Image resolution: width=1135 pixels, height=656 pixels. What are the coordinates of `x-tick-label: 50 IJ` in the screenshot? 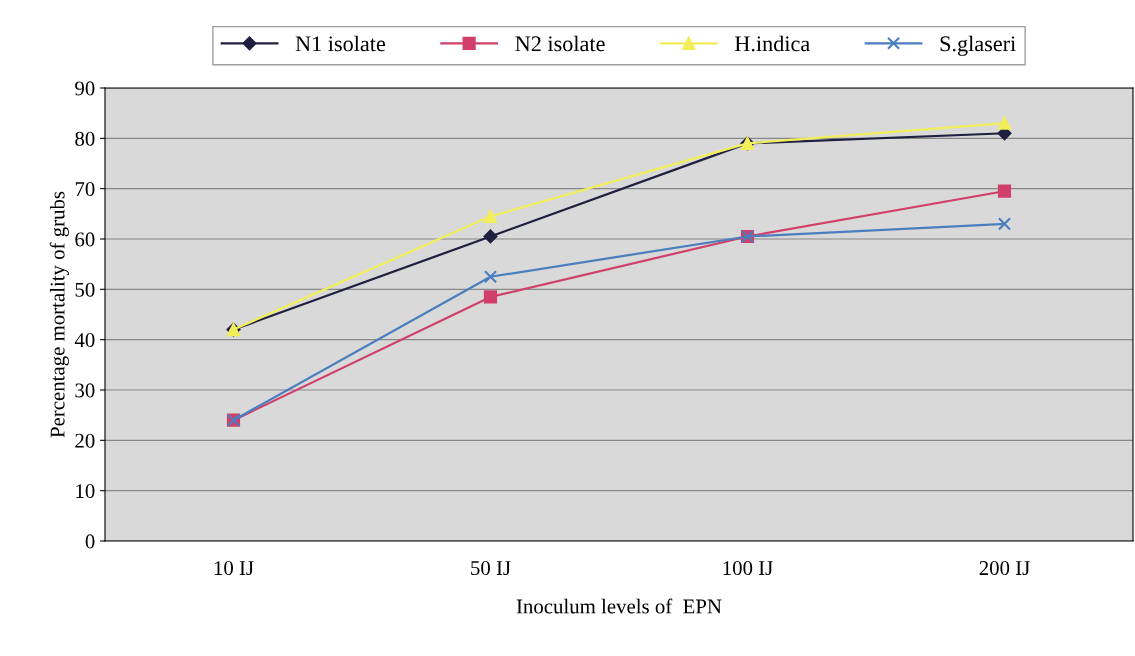 It's located at (491, 568).